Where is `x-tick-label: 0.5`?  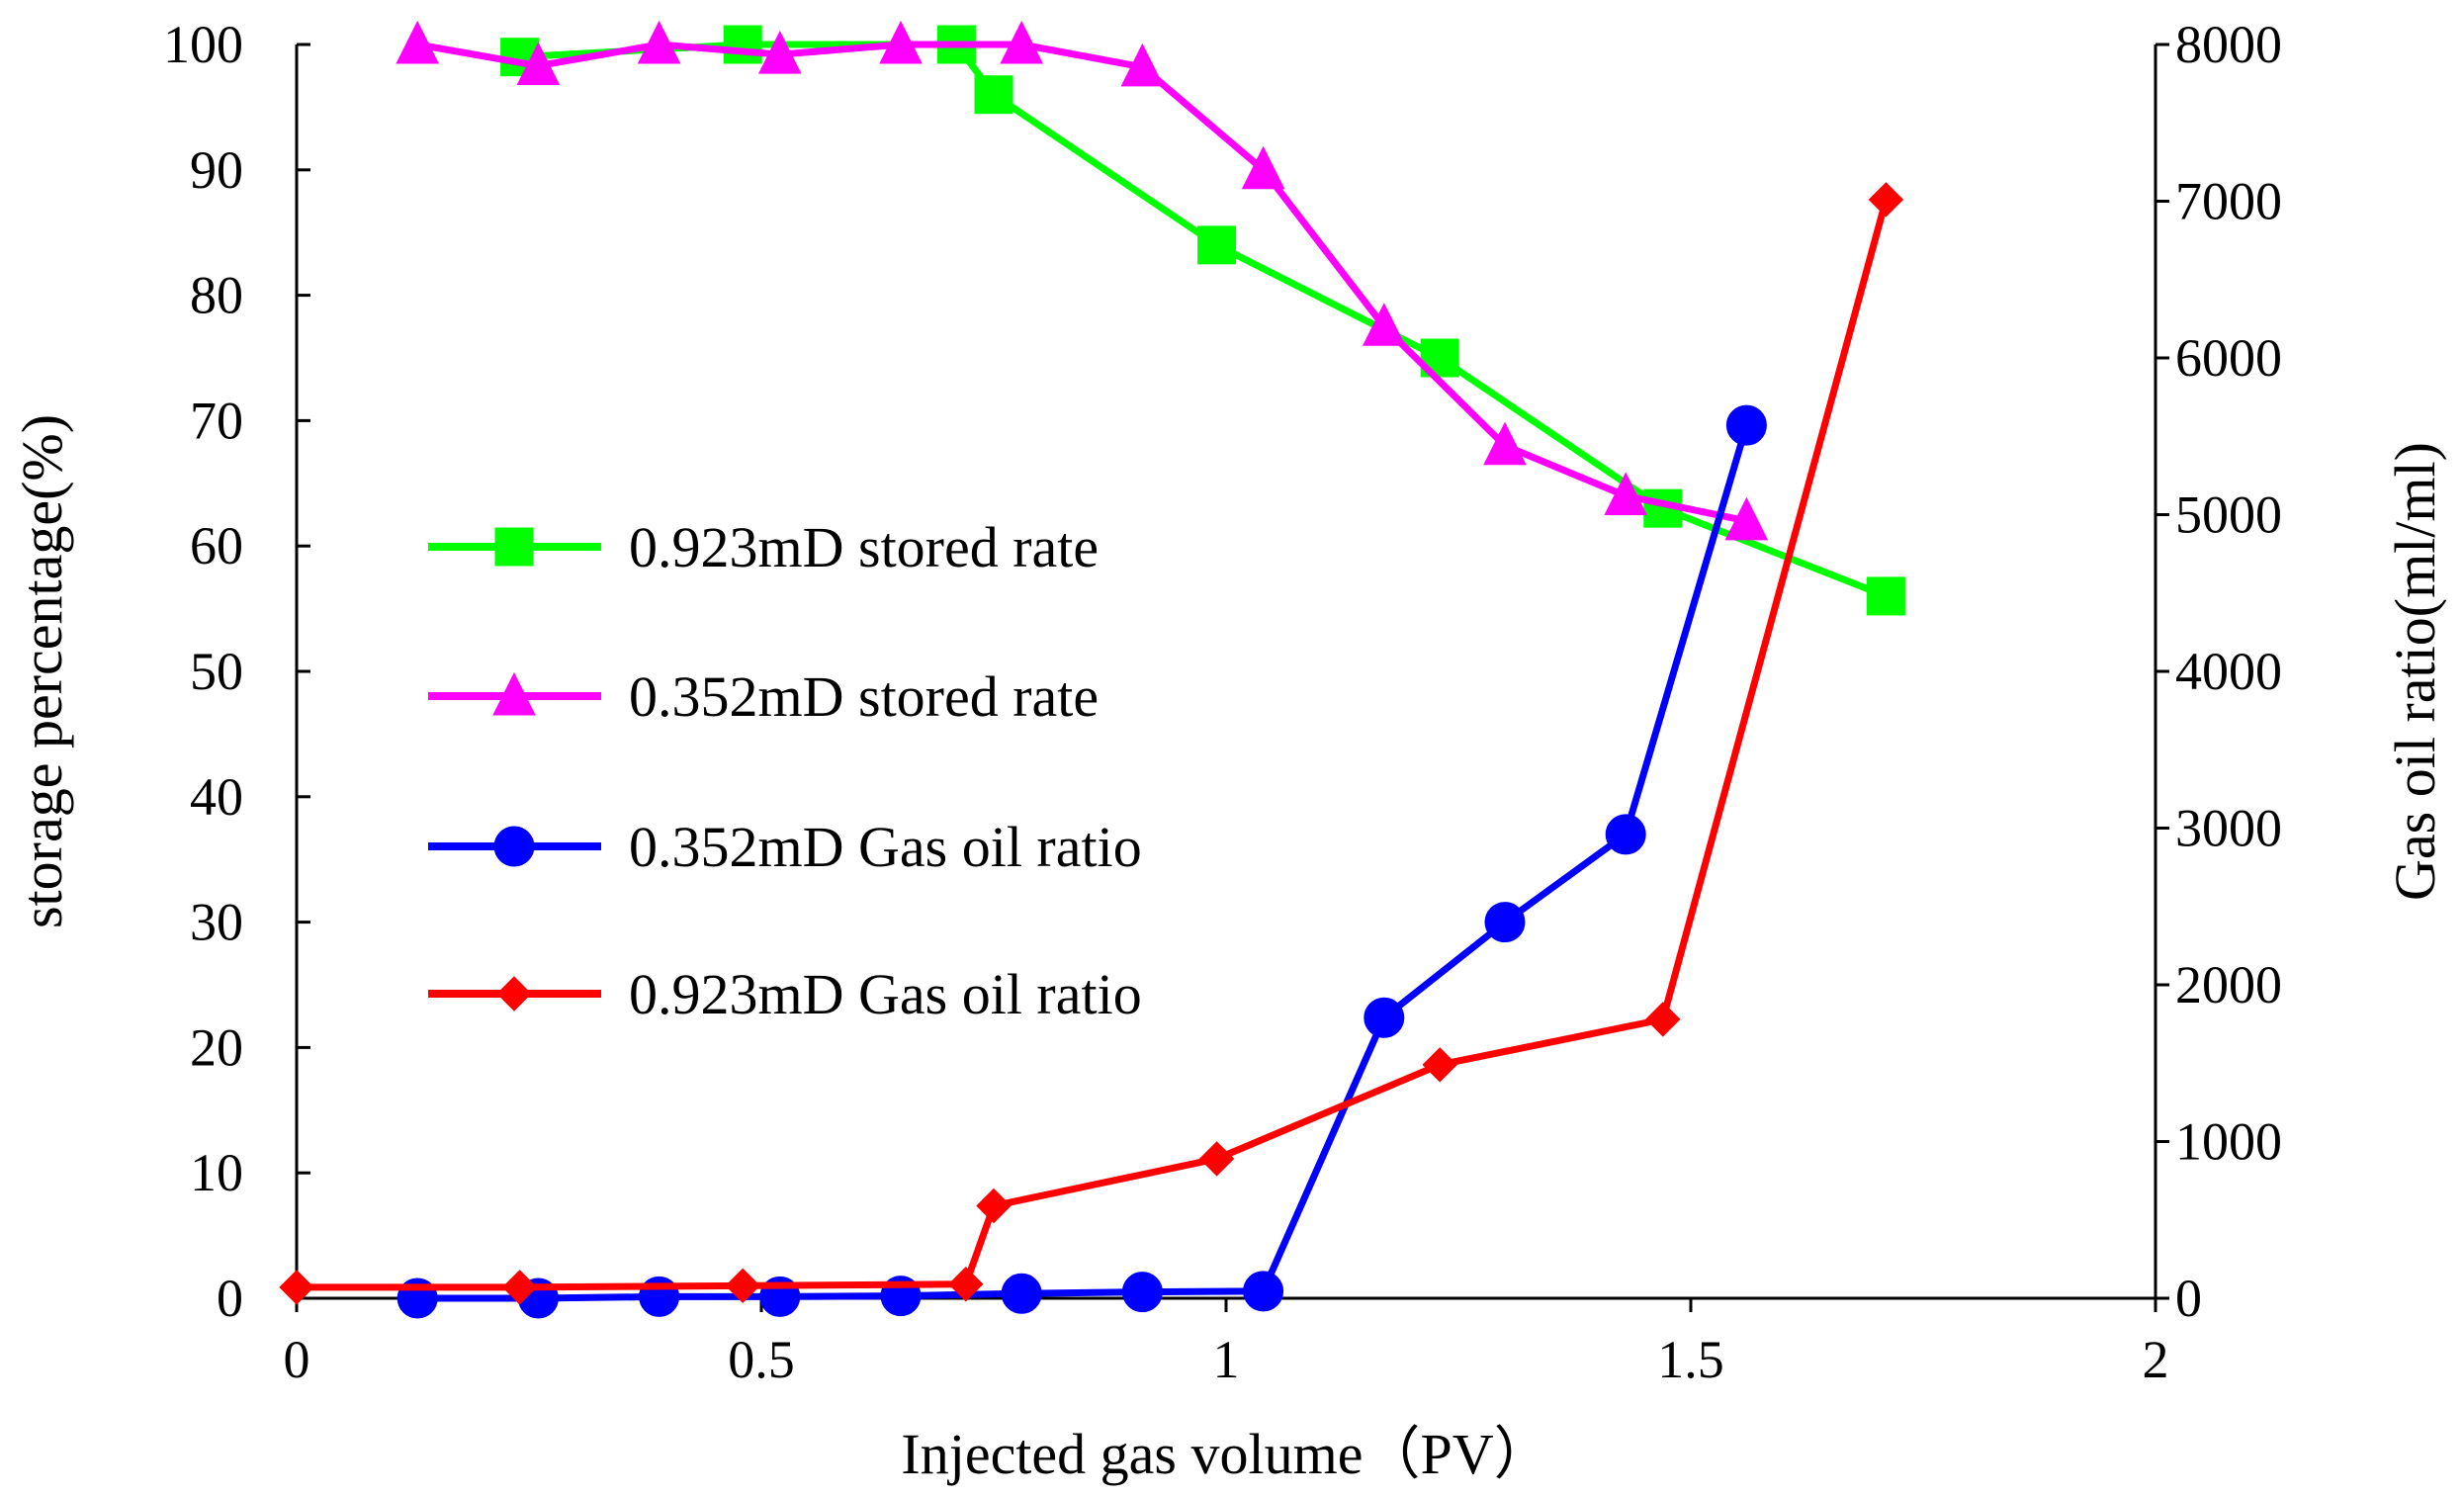
x-tick-label: 0.5 is located at coordinates (761, 1359).